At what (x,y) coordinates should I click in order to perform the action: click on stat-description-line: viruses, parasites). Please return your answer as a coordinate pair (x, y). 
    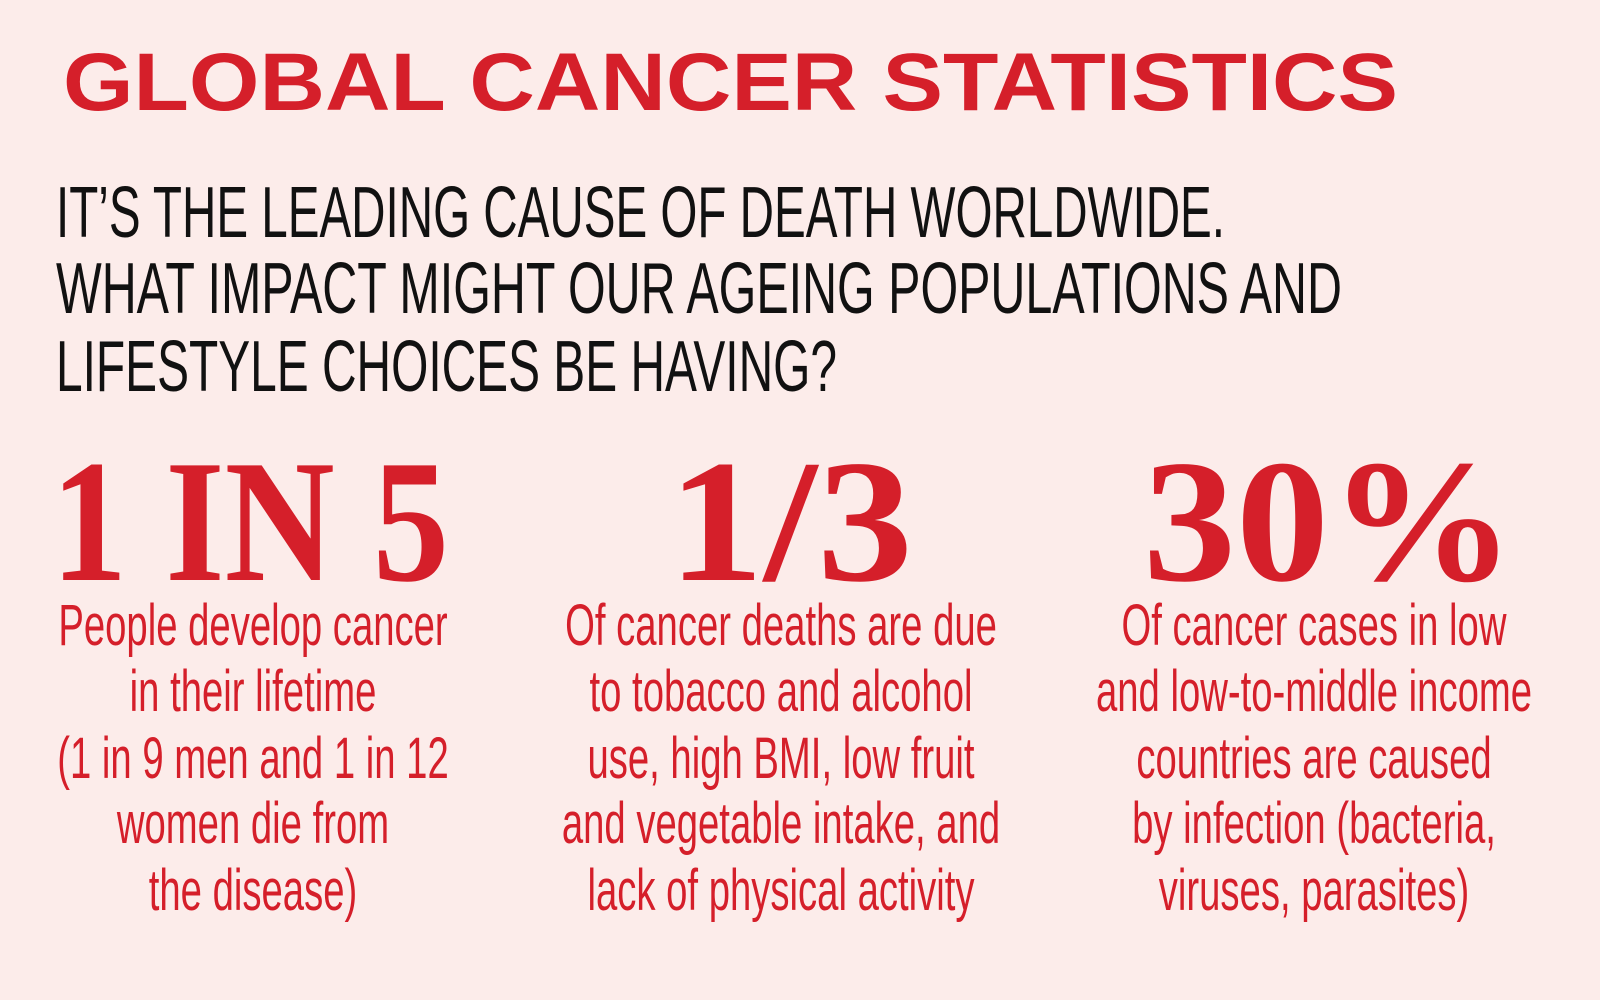
    Looking at the image, I should click on (1314, 891).